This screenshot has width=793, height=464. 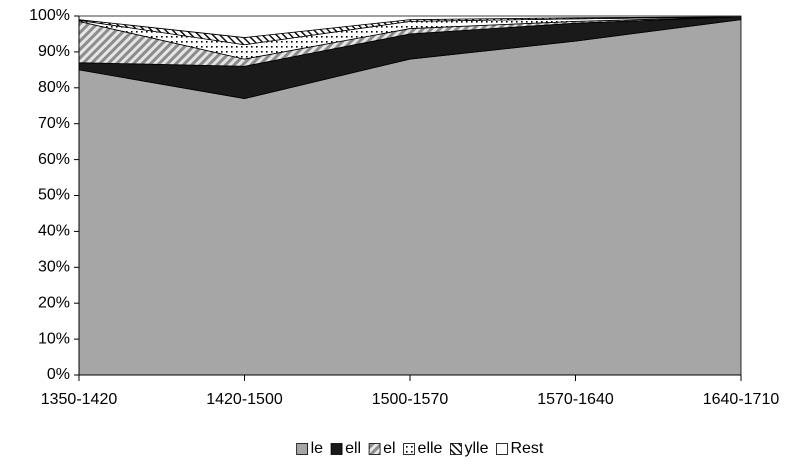 I want to click on y-tick-label: 80%, so click(x=54, y=87).